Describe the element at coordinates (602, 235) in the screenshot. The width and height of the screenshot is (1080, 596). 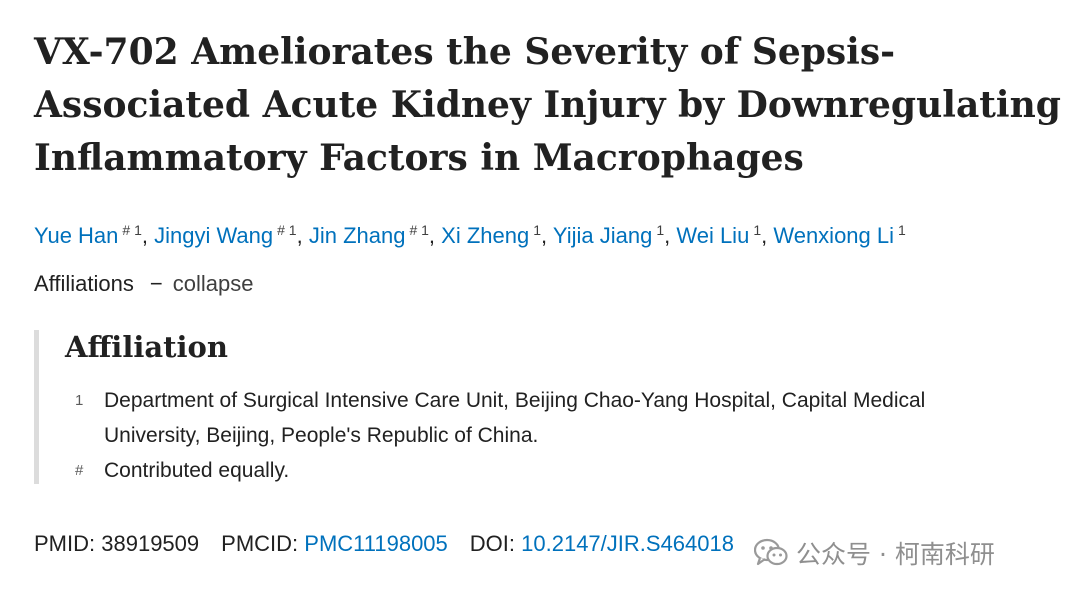
I see `author-link: Yijia Jiang` at that location.